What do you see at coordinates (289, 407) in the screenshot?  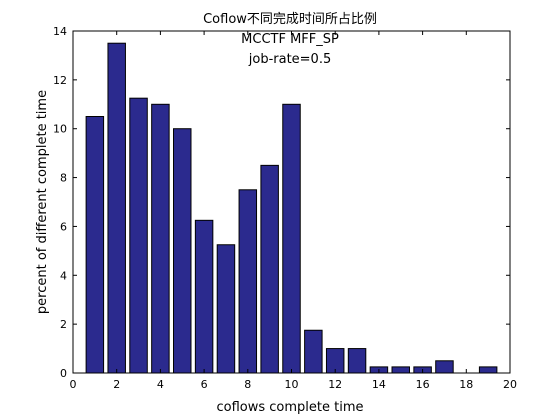 I see `x-axis-label: coflows complete time` at bounding box center [289, 407].